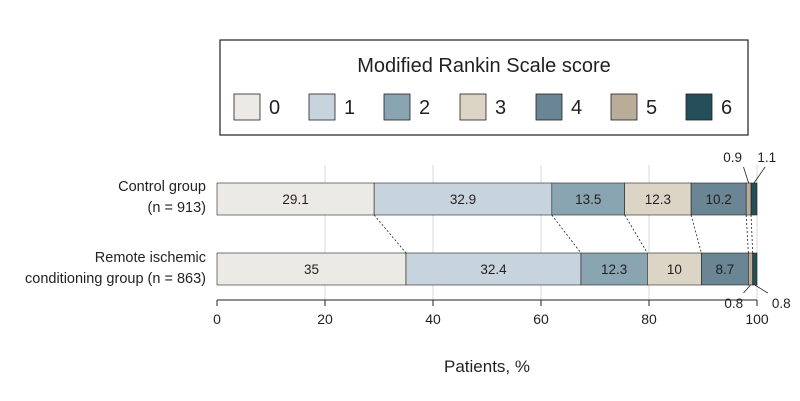 The image size is (800, 401). I want to click on legend-label-6: 6, so click(726, 108).